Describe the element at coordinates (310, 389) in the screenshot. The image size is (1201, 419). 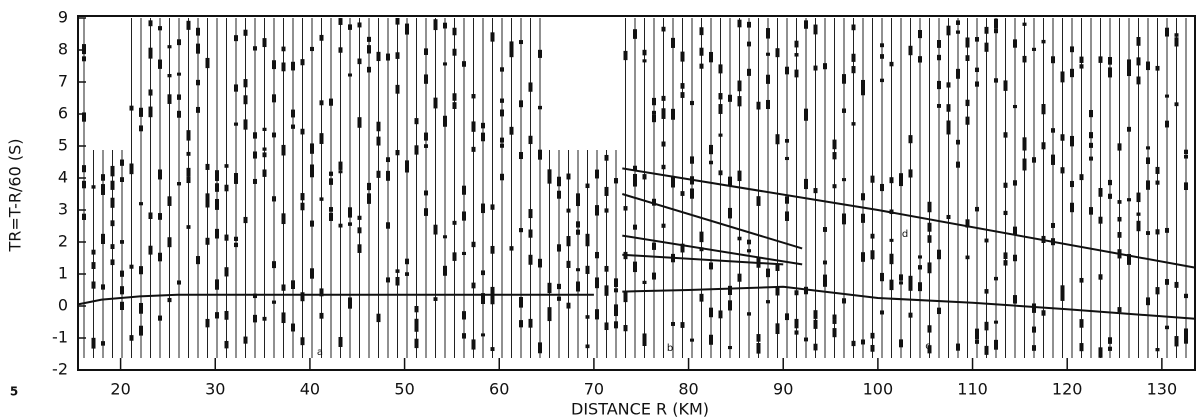
I see `x-tick-label: 40` at that location.